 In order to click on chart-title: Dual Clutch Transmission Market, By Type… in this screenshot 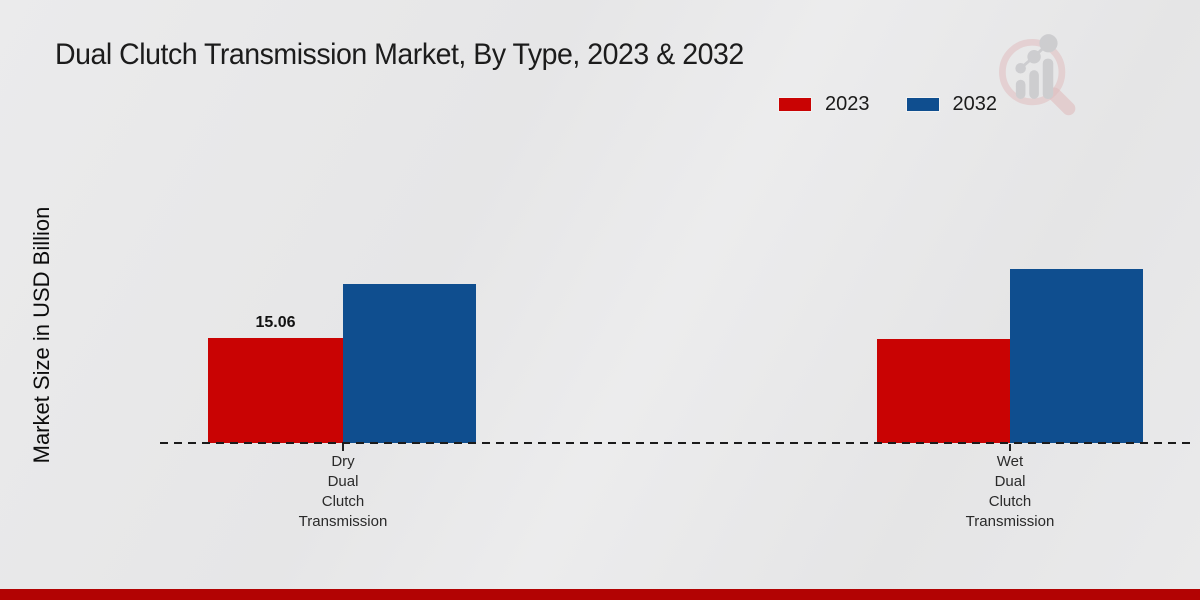, I will do `click(399, 54)`.